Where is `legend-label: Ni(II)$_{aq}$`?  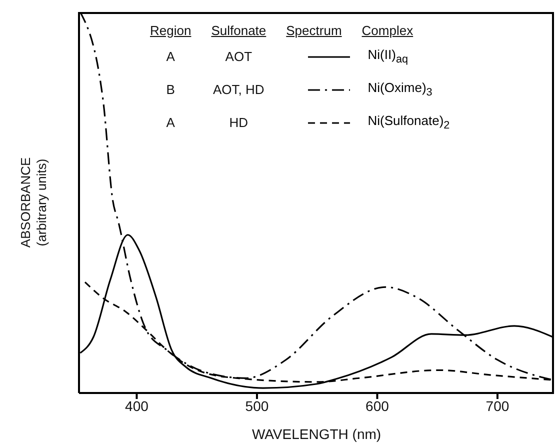
legend-label: Ni(II)$_{aq}$ is located at coordinates (387, 57).